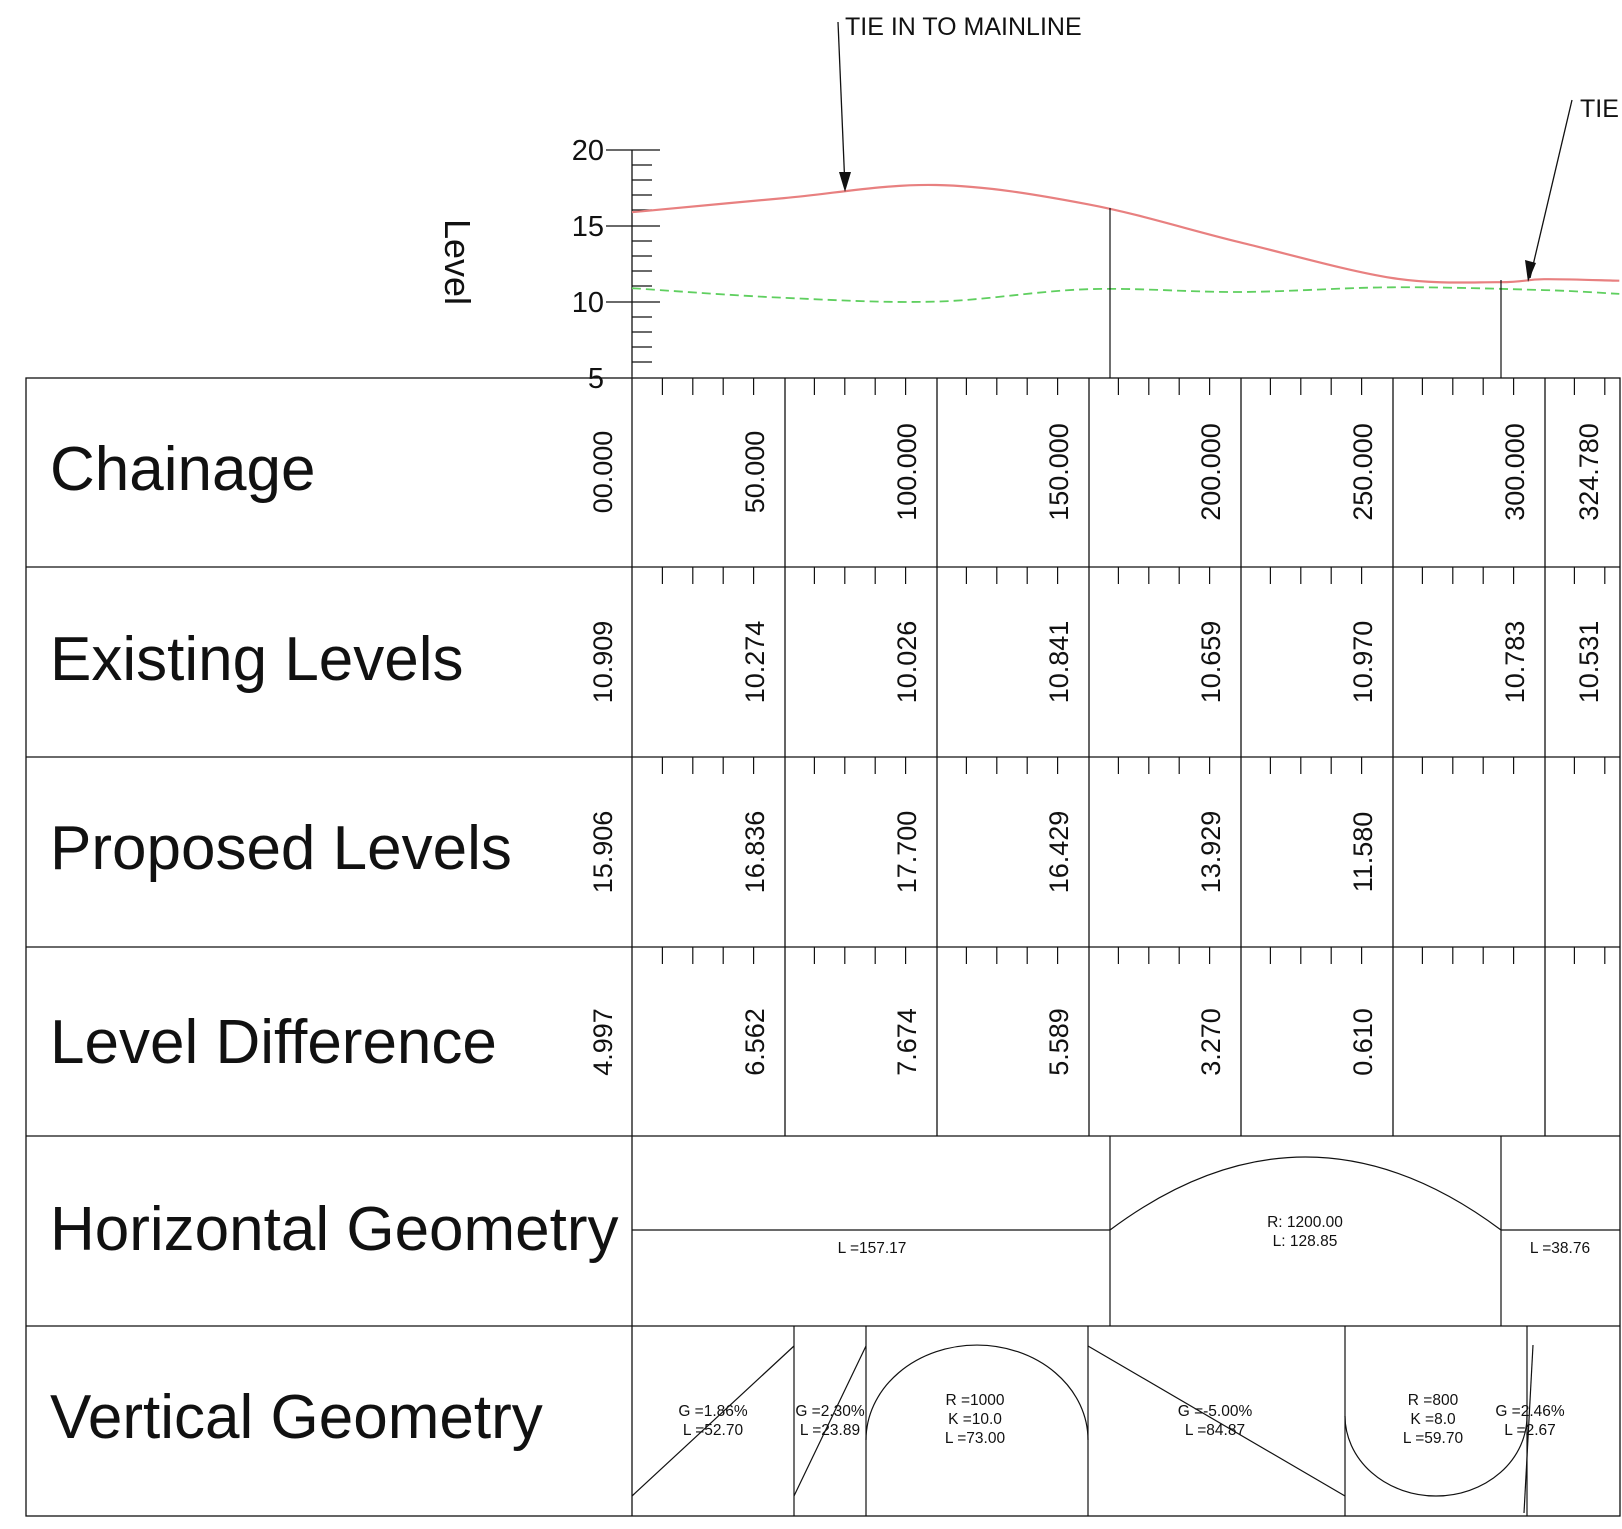 This screenshot has height=1529, width=1622. Describe the element at coordinates (1599, 109) in the screenshot. I see `tie-in-right-label: TIE` at that location.